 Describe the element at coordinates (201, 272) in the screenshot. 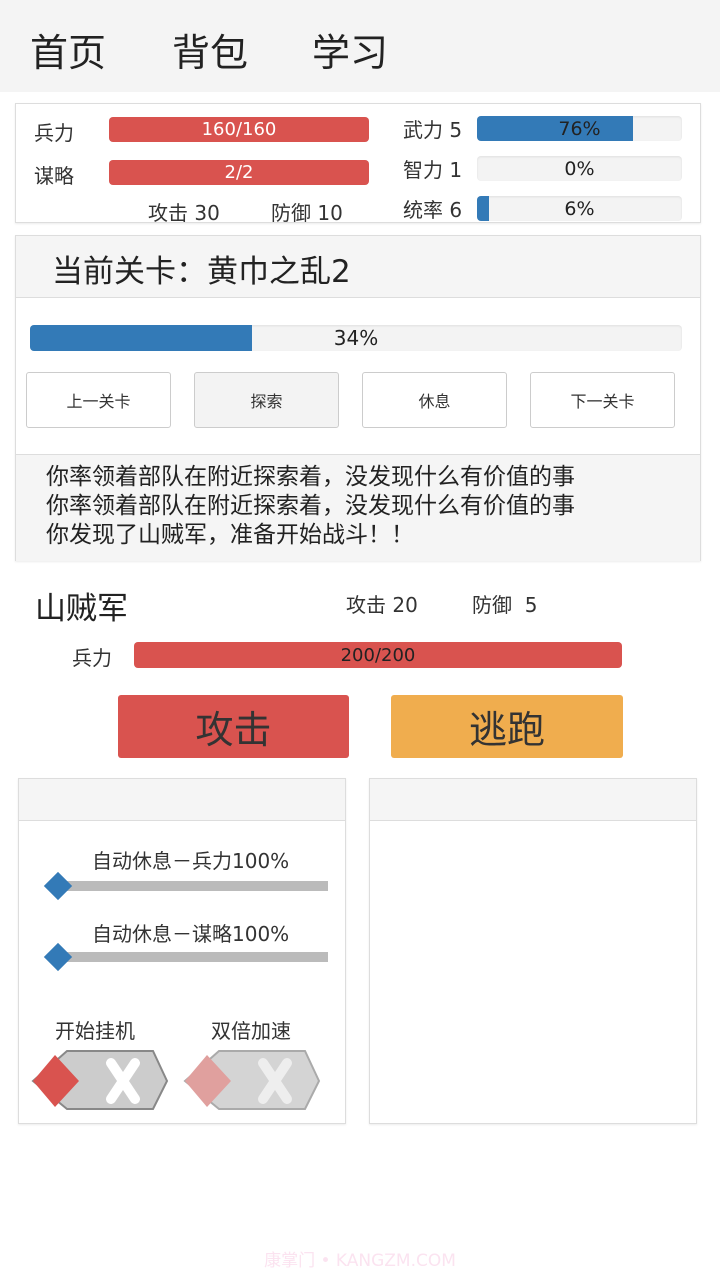

I see `stage-title: 当前关卡：黄巾之乱2` at that location.